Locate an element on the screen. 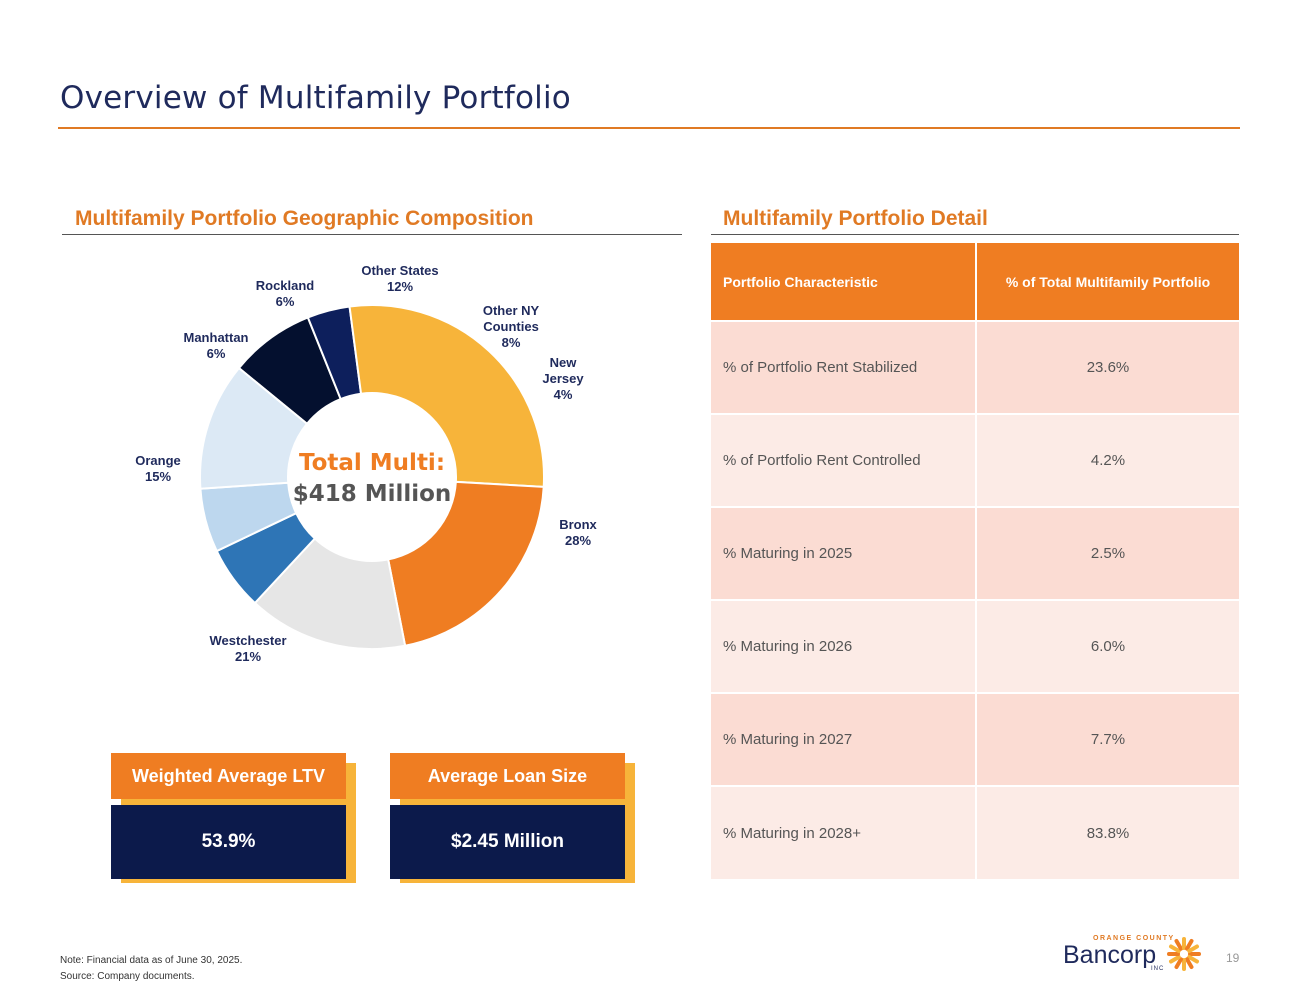 This screenshot has height=1005, width=1300. table-row: % of Portfolio Rent Stabilized 23.6% is located at coordinates (975, 367).